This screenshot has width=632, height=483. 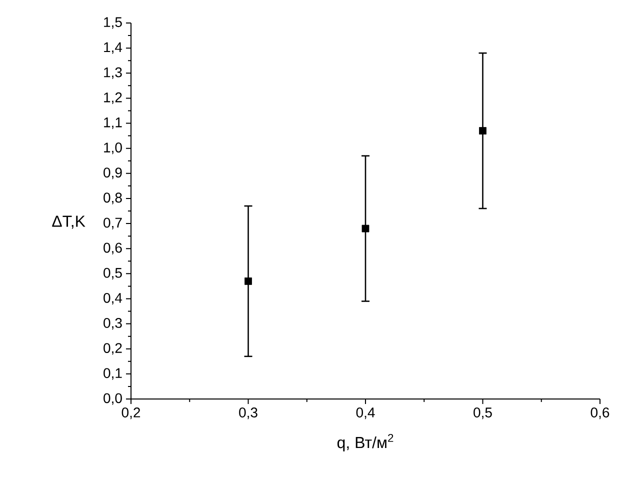 I want to click on x-tick-label: 0,5, so click(x=483, y=414).